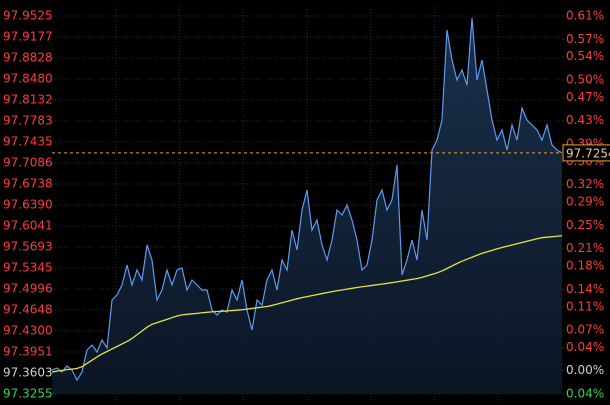 Image resolution: width=610 pixels, height=405 pixels. I want to click on y-tick-label: 97.3255, so click(28, 394).